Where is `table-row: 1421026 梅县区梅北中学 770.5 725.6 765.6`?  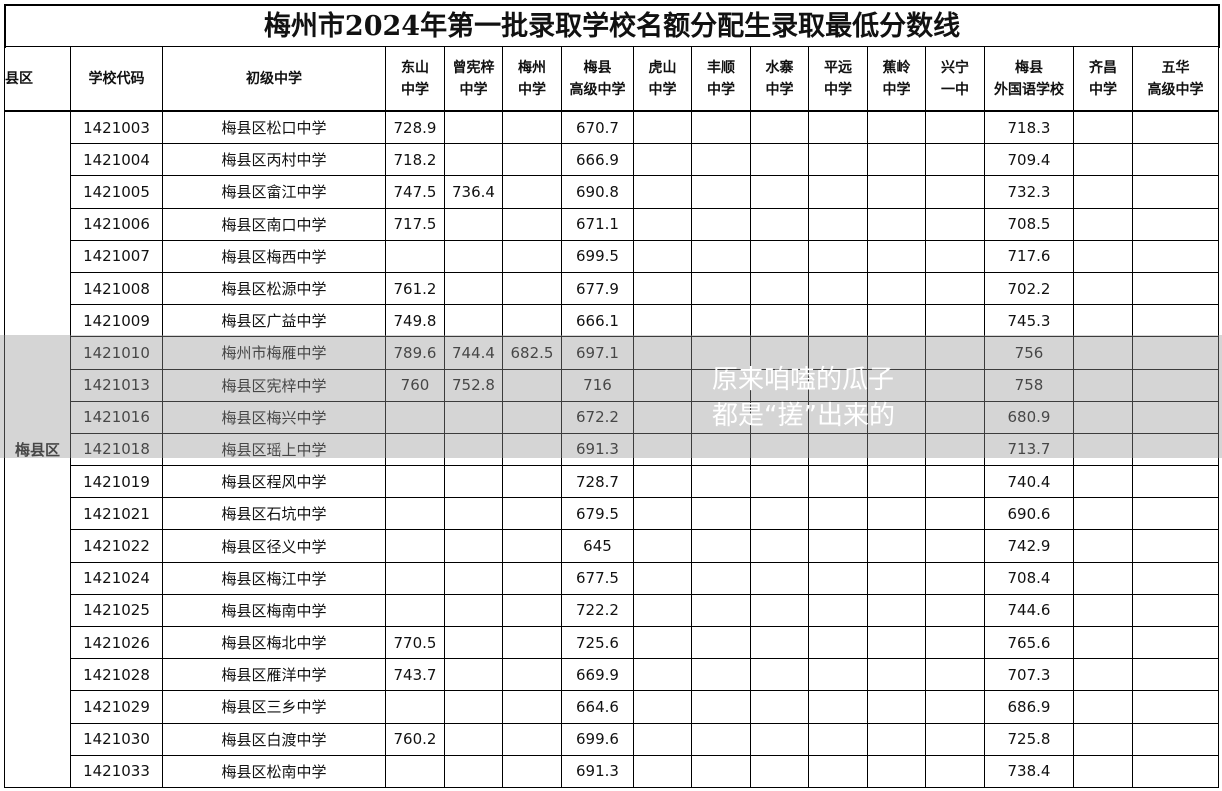 table-row: 1421026 梅县区梅北中学 770.5 725.6 765.6 is located at coordinates (612, 642).